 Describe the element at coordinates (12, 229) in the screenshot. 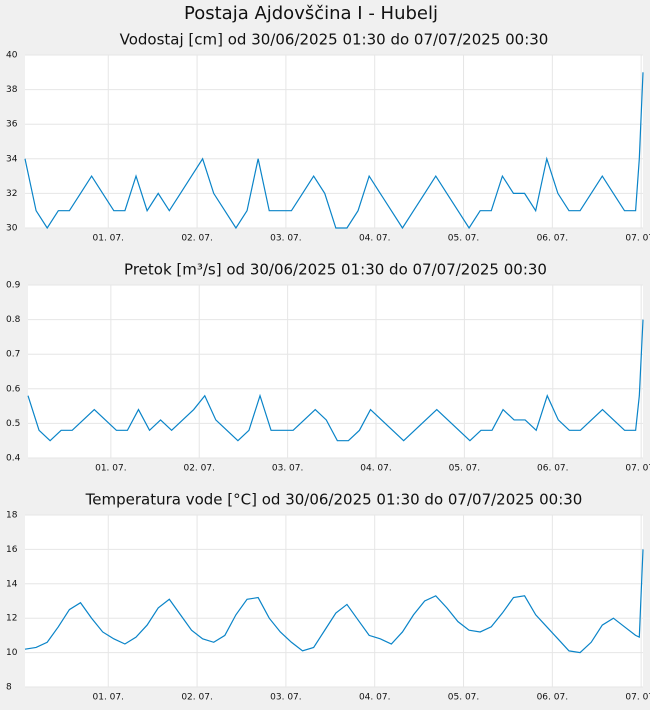

I see `y-tick-label: 30` at that location.